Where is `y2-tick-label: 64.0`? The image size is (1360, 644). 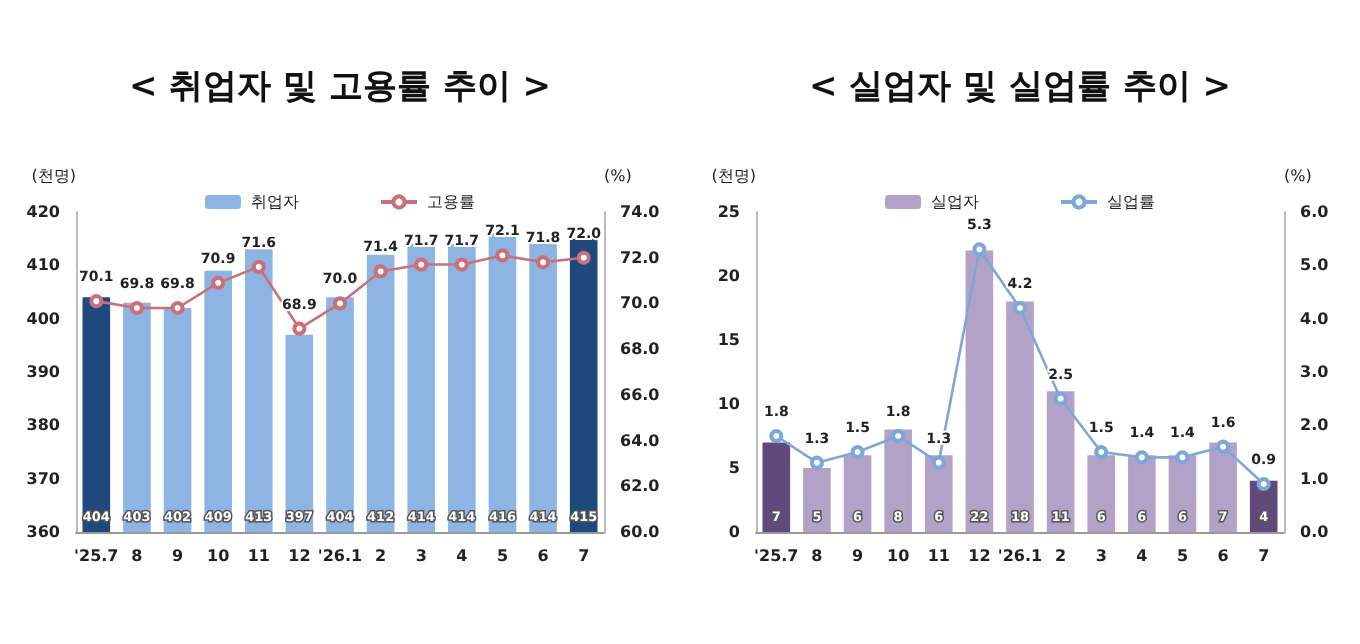
y2-tick-label: 64.0 is located at coordinates (640, 440).